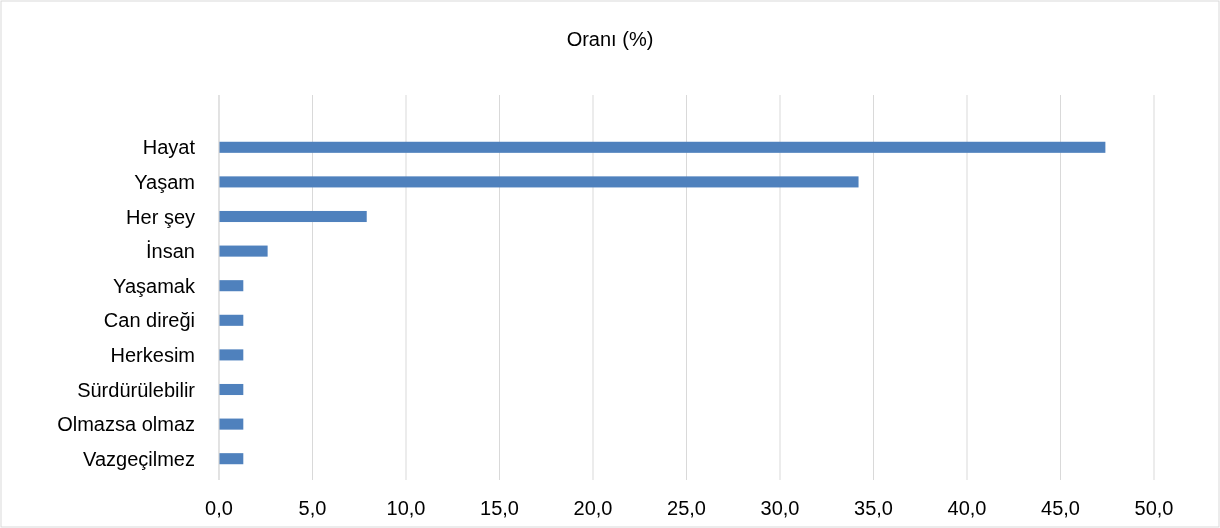 Image resolution: width=1220 pixels, height=528 pixels. What do you see at coordinates (1060, 508) in the screenshot?
I see `x-tick-label: 45,0` at bounding box center [1060, 508].